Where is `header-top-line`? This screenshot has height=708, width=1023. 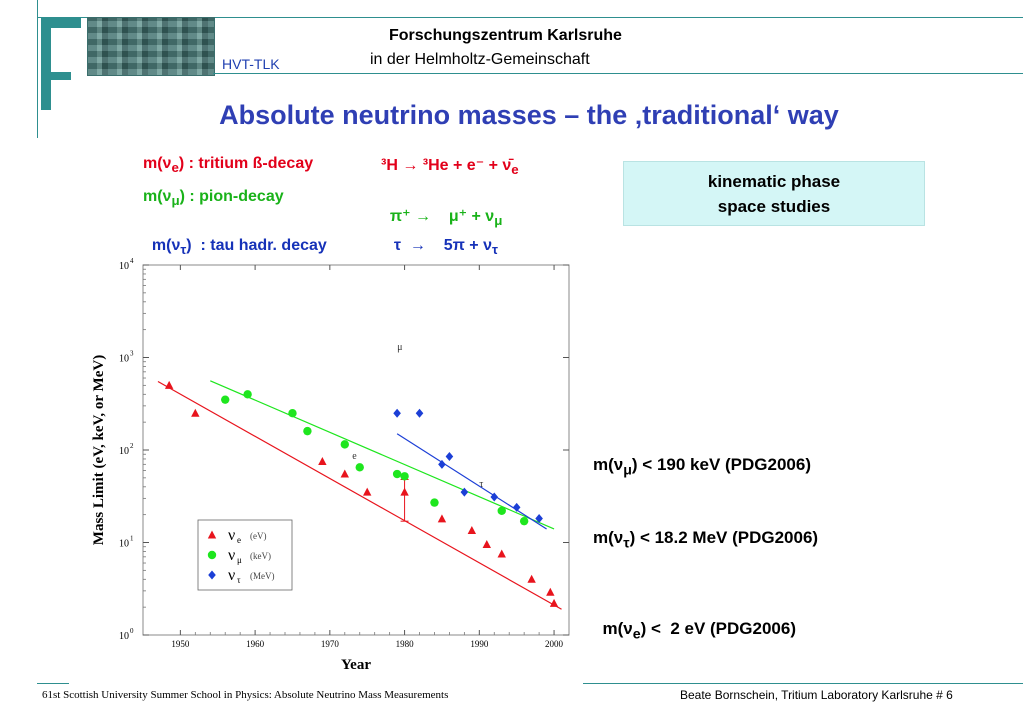 header-top-line is located at coordinates (530, 17).